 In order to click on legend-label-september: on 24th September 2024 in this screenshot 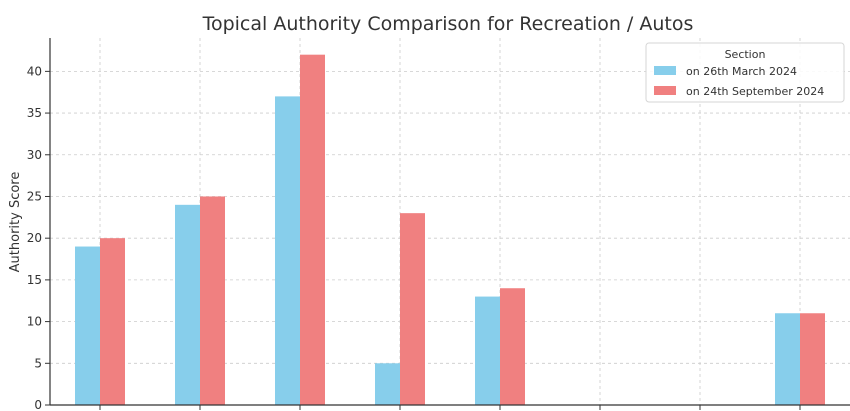, I will do `click(755, 91)`.